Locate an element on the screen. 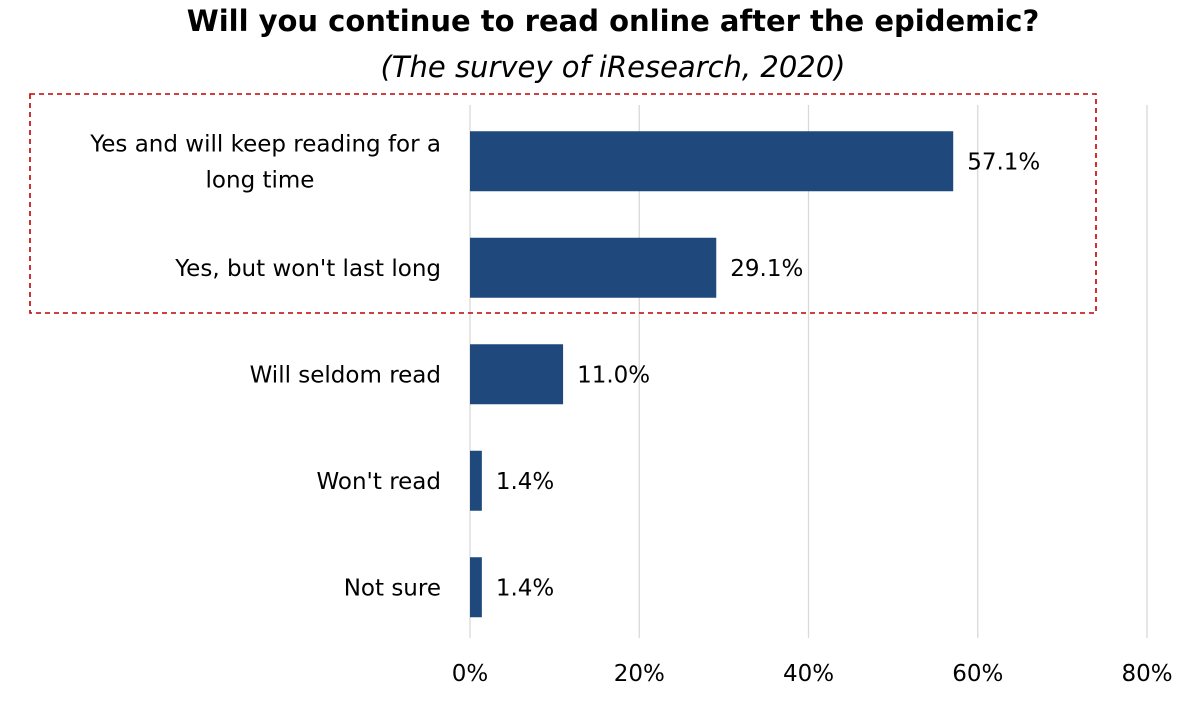 The height and width of the screenshot is (711, 1200). category-label: Will seldom read is located at coordinates (345, 375).